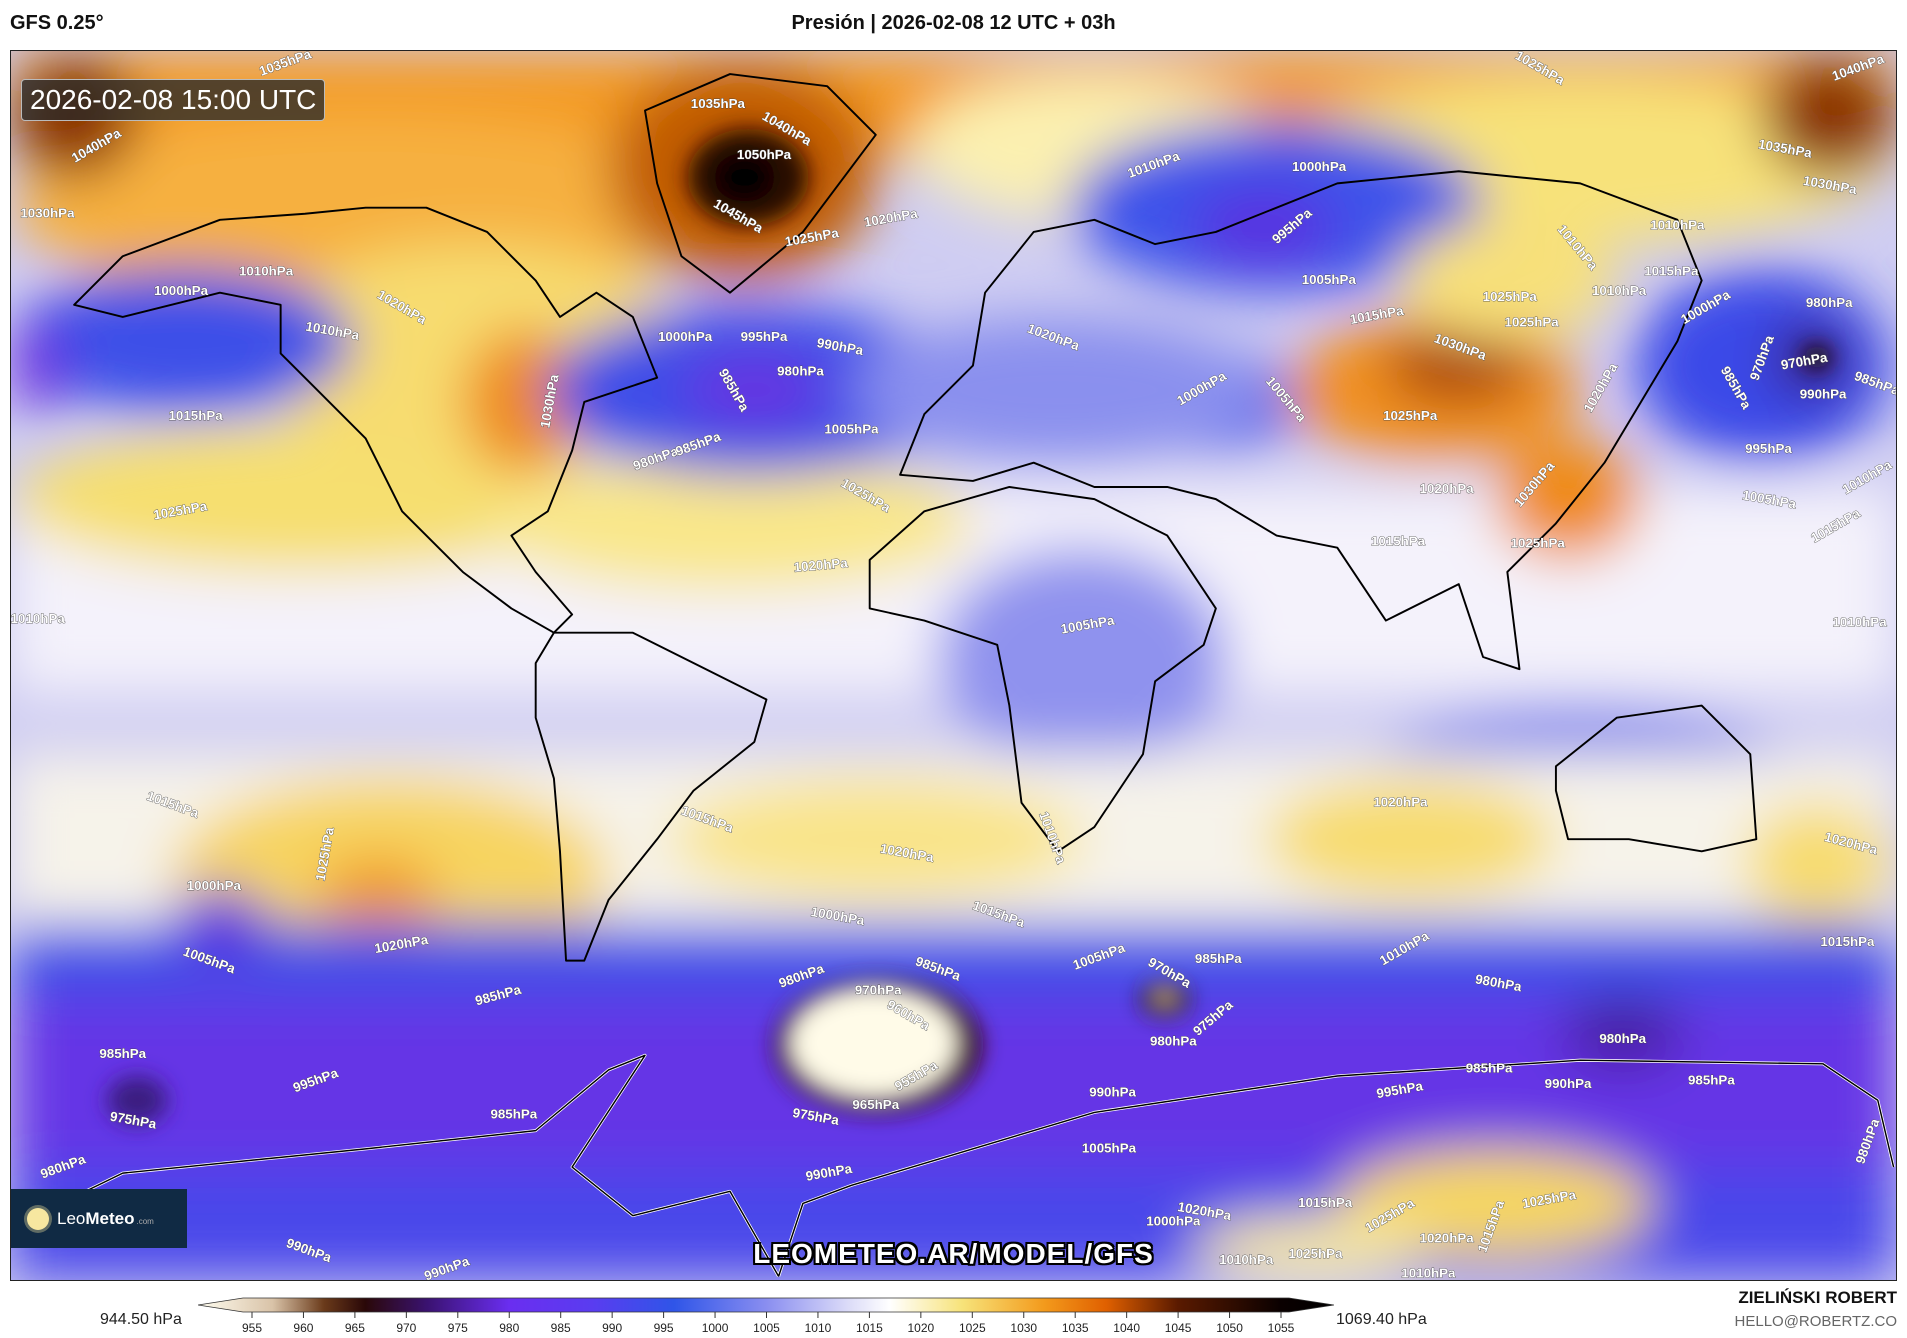 The width and height of the screenshot is (1907, 1338). What do you see at coordinates (1023, 1328) in the screenshot?
I see `colorbar-tick-label: 1030` at bounding box center [1023, 1328].